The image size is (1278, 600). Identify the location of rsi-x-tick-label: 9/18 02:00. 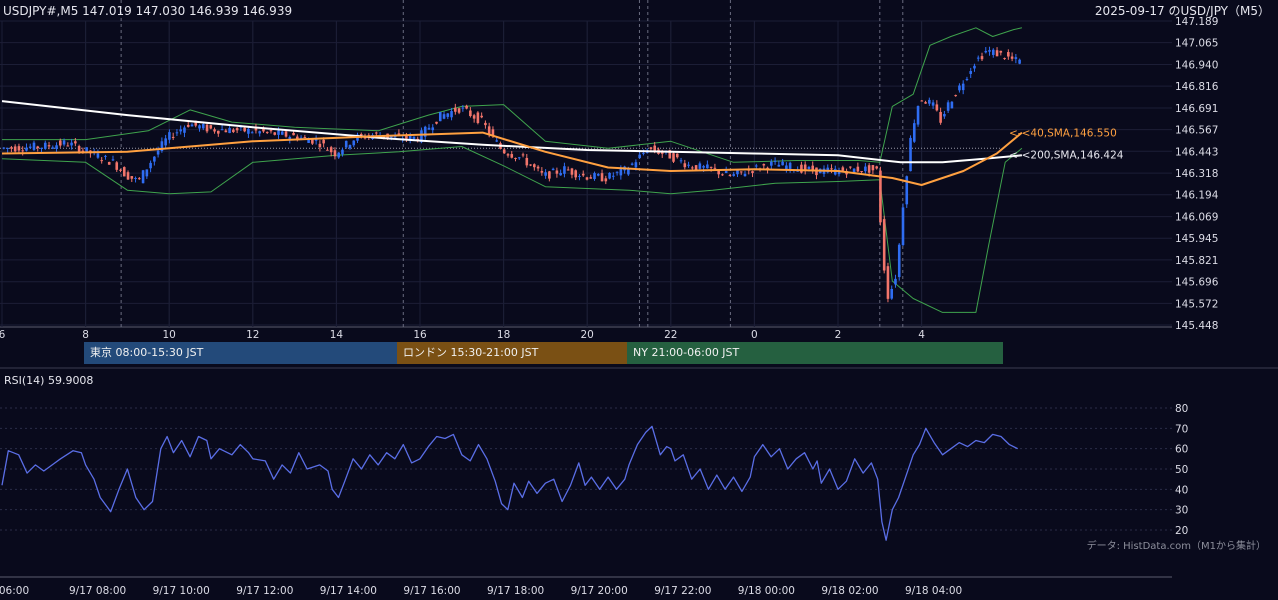
(849, 591).